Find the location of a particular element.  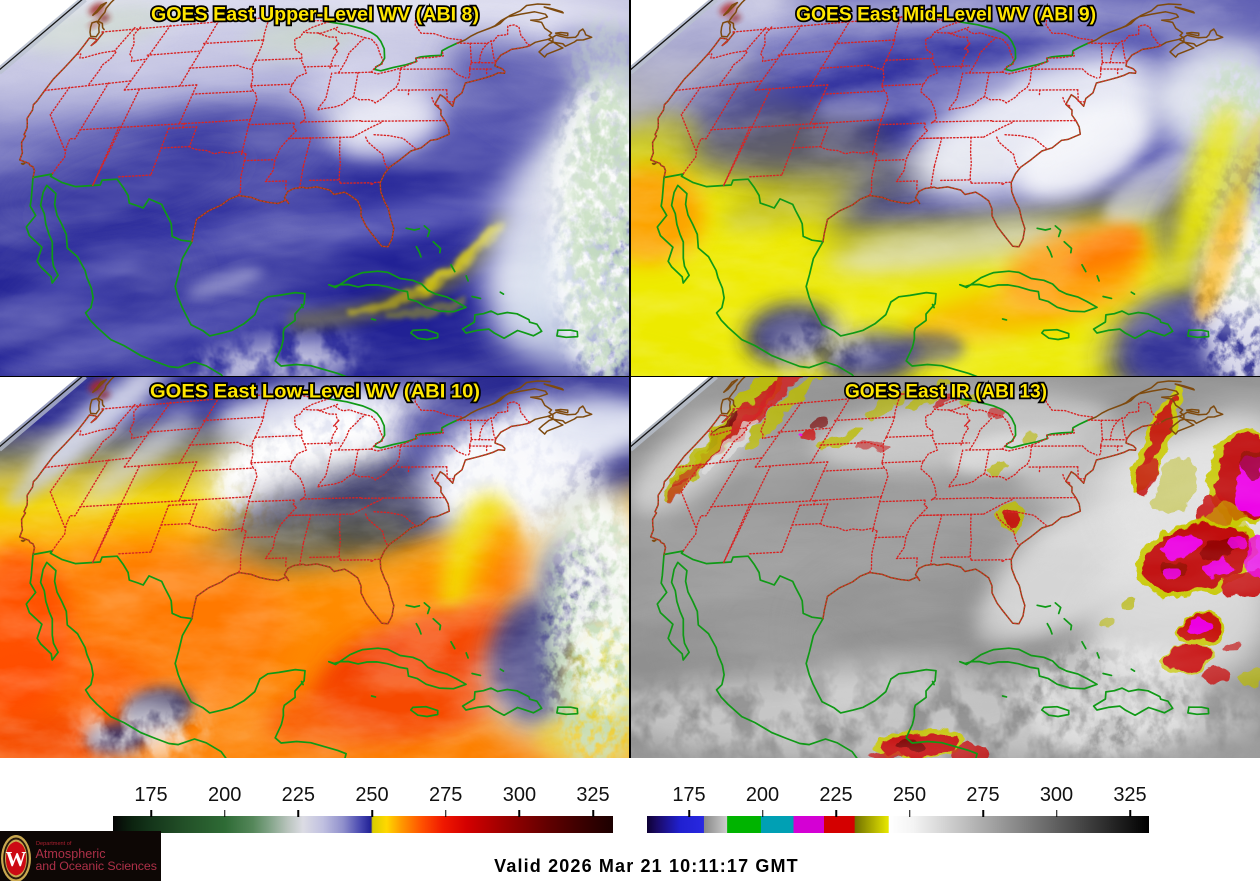

svg-text: GOES East Mid-Level WV (ABI 9) is located at coordinates (946, 15).